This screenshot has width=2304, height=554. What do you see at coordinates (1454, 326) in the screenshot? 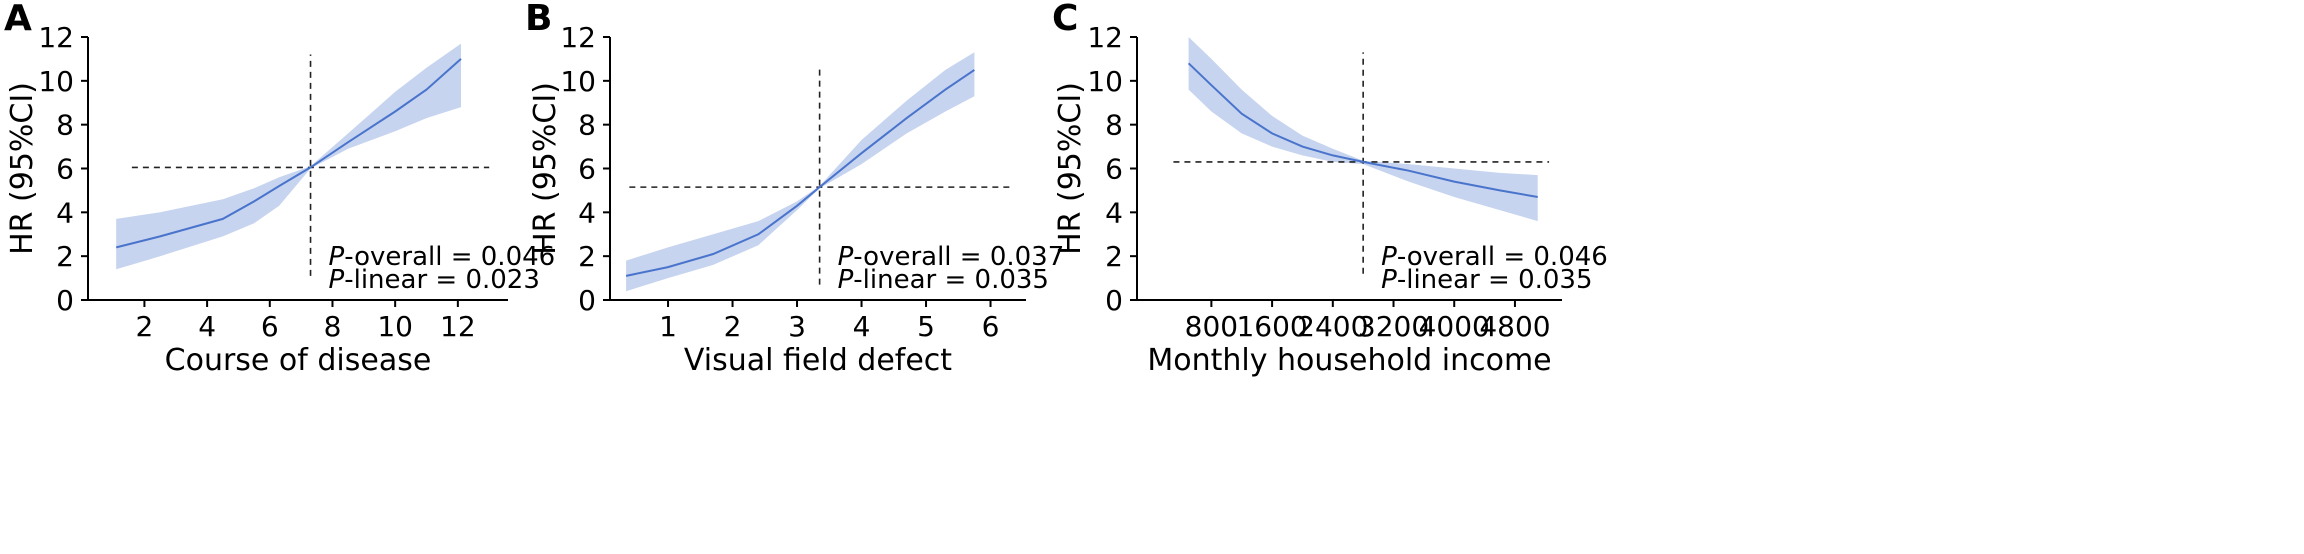
I see `x-tick-label: 4000` at bounding box center [1454, 326].